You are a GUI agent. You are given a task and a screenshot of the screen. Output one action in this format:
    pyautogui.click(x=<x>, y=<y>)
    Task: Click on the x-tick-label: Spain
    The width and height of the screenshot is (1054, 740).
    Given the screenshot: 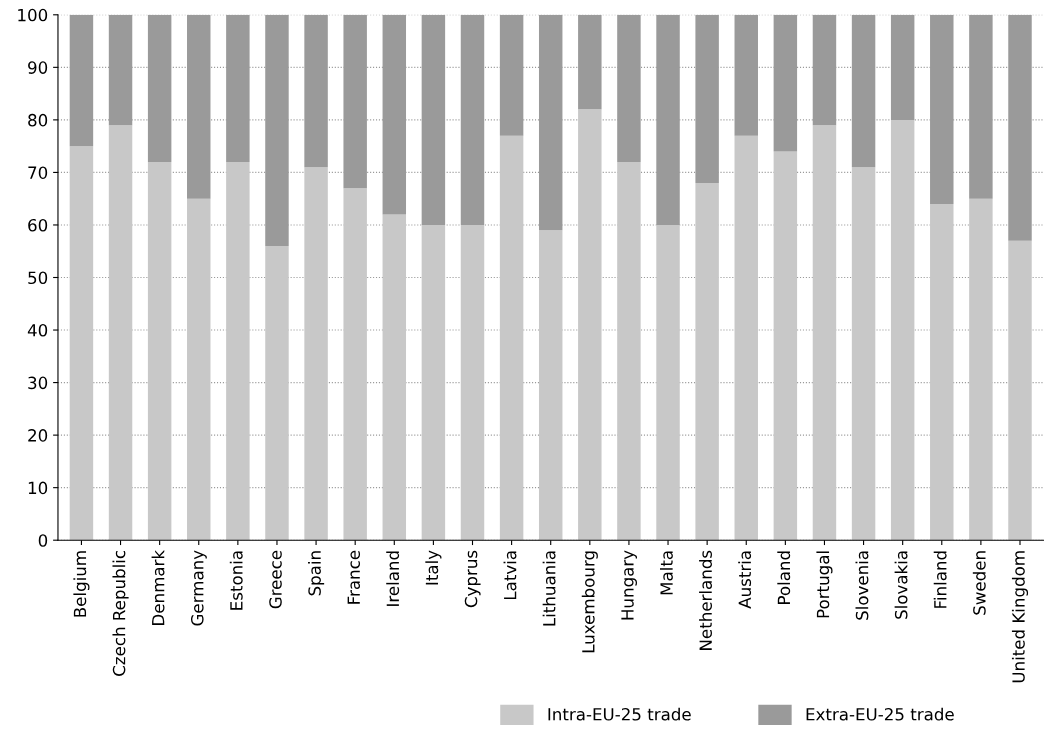 What is the action you would take?
    pyautogui.click(x=316, y=573)
    